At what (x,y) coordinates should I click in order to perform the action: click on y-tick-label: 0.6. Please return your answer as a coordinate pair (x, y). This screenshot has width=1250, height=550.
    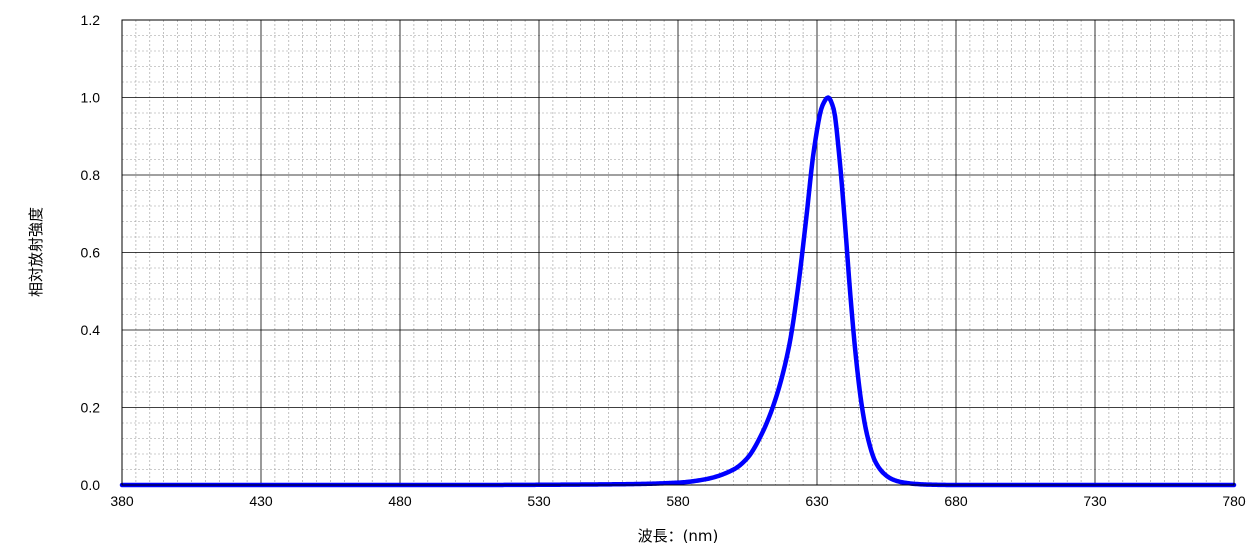
    Looking at the image, I should click on (91, 253).